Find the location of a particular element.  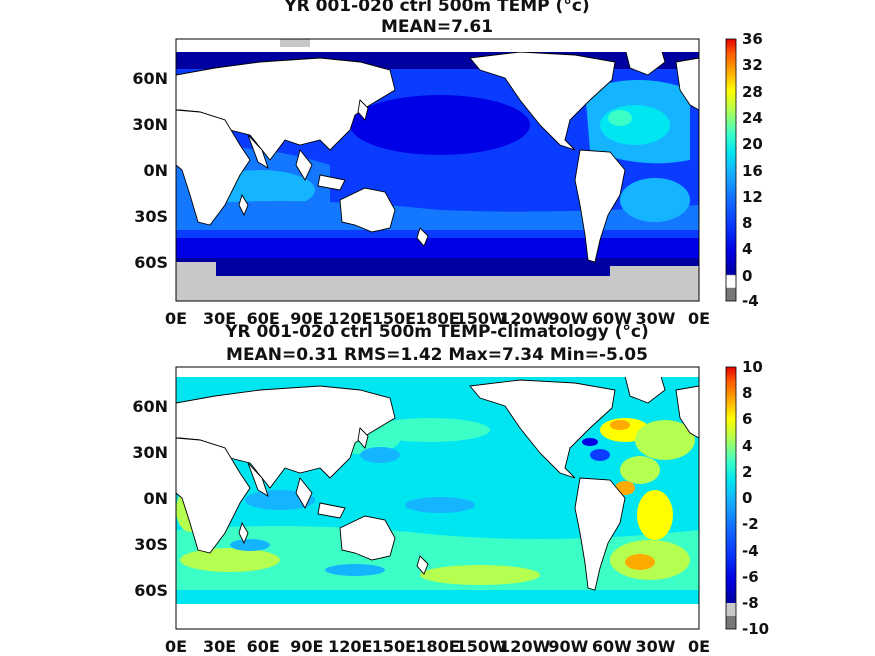

panel-anomaly-y-ticks: 60N 30N 0N 30S 60S is located at coordinates (150, 498).